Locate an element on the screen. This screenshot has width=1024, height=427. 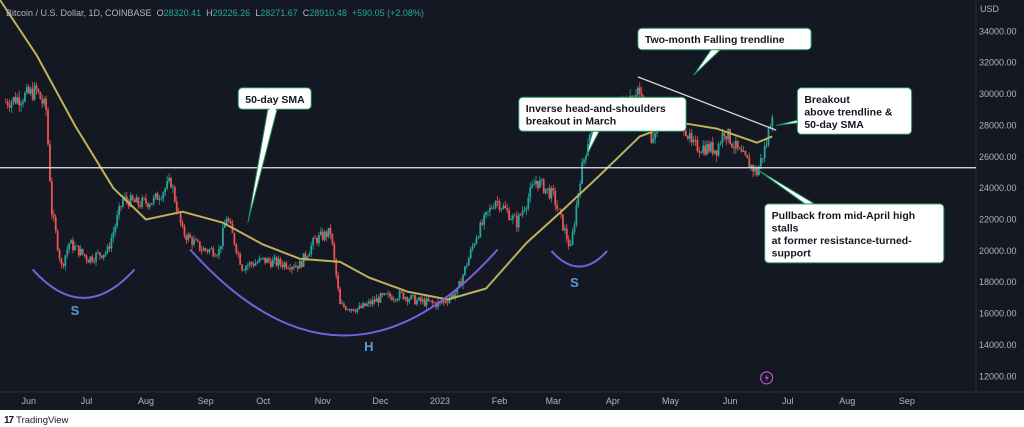
x-tick-label: May is located at coordinates (671, 401).